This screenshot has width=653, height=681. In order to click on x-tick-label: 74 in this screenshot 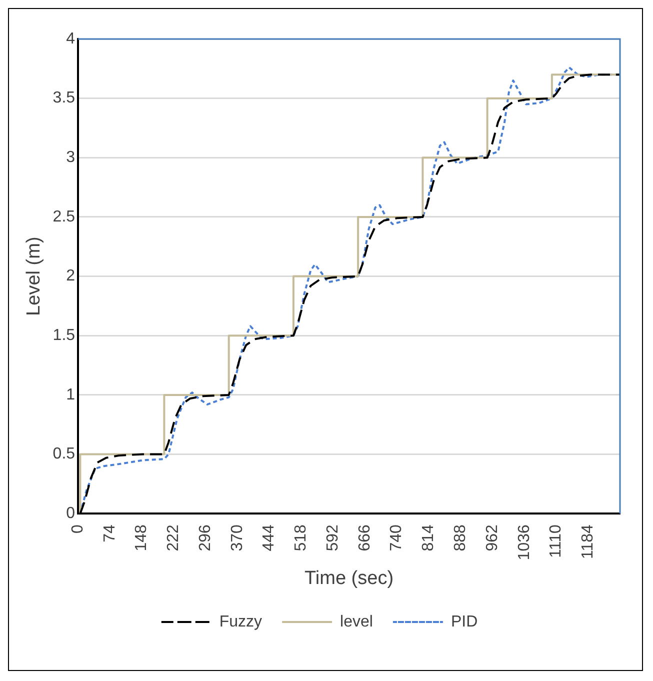, I will do `click(109, 533)`.